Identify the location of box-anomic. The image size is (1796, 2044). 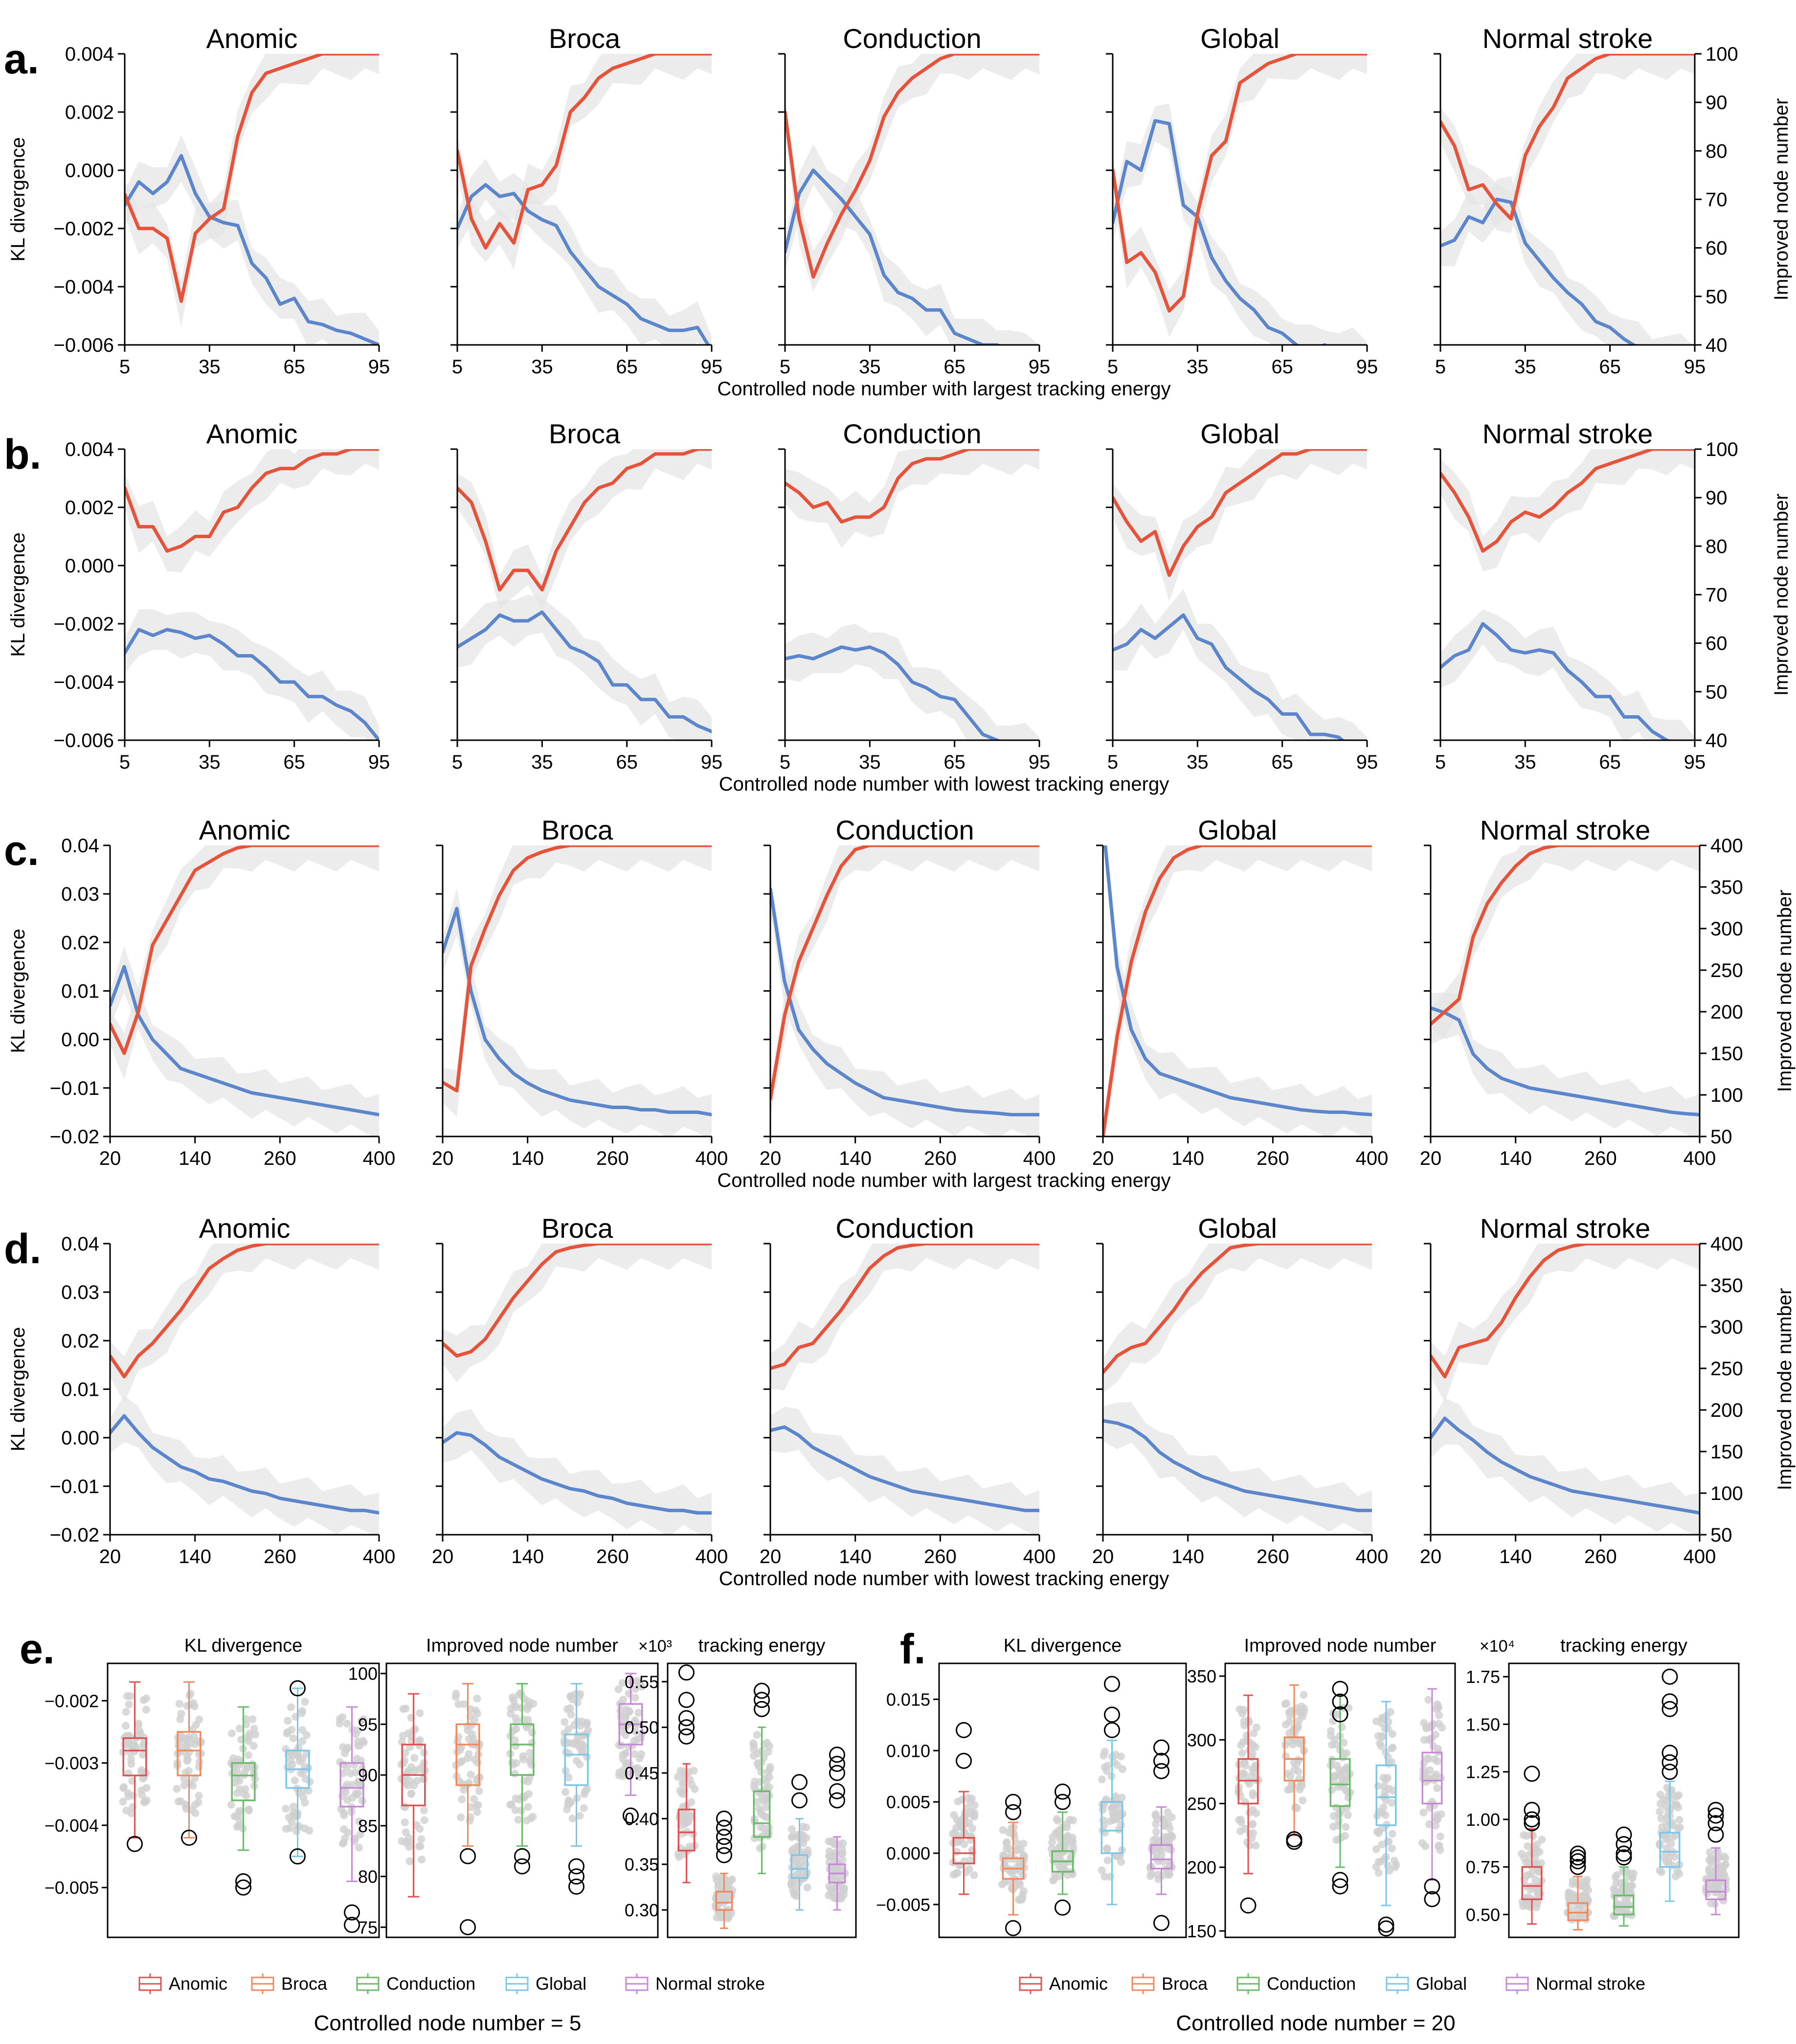
(687, 1774).